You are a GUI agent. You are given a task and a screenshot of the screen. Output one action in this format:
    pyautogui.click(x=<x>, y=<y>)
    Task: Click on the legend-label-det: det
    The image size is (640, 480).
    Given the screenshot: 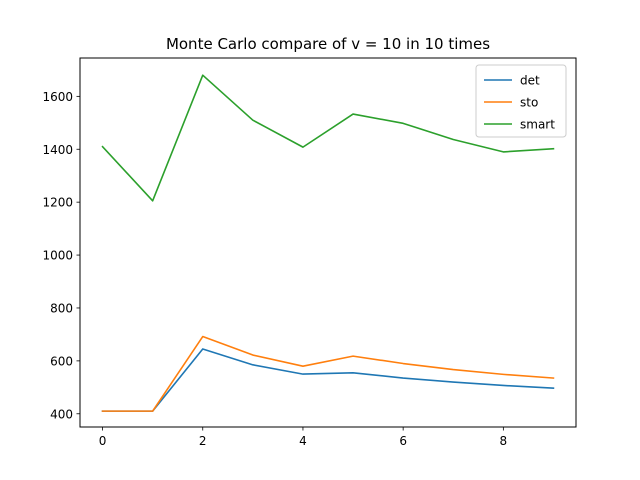 What is the action you would take?
    pyautogui.click(x=530, y=81)
    